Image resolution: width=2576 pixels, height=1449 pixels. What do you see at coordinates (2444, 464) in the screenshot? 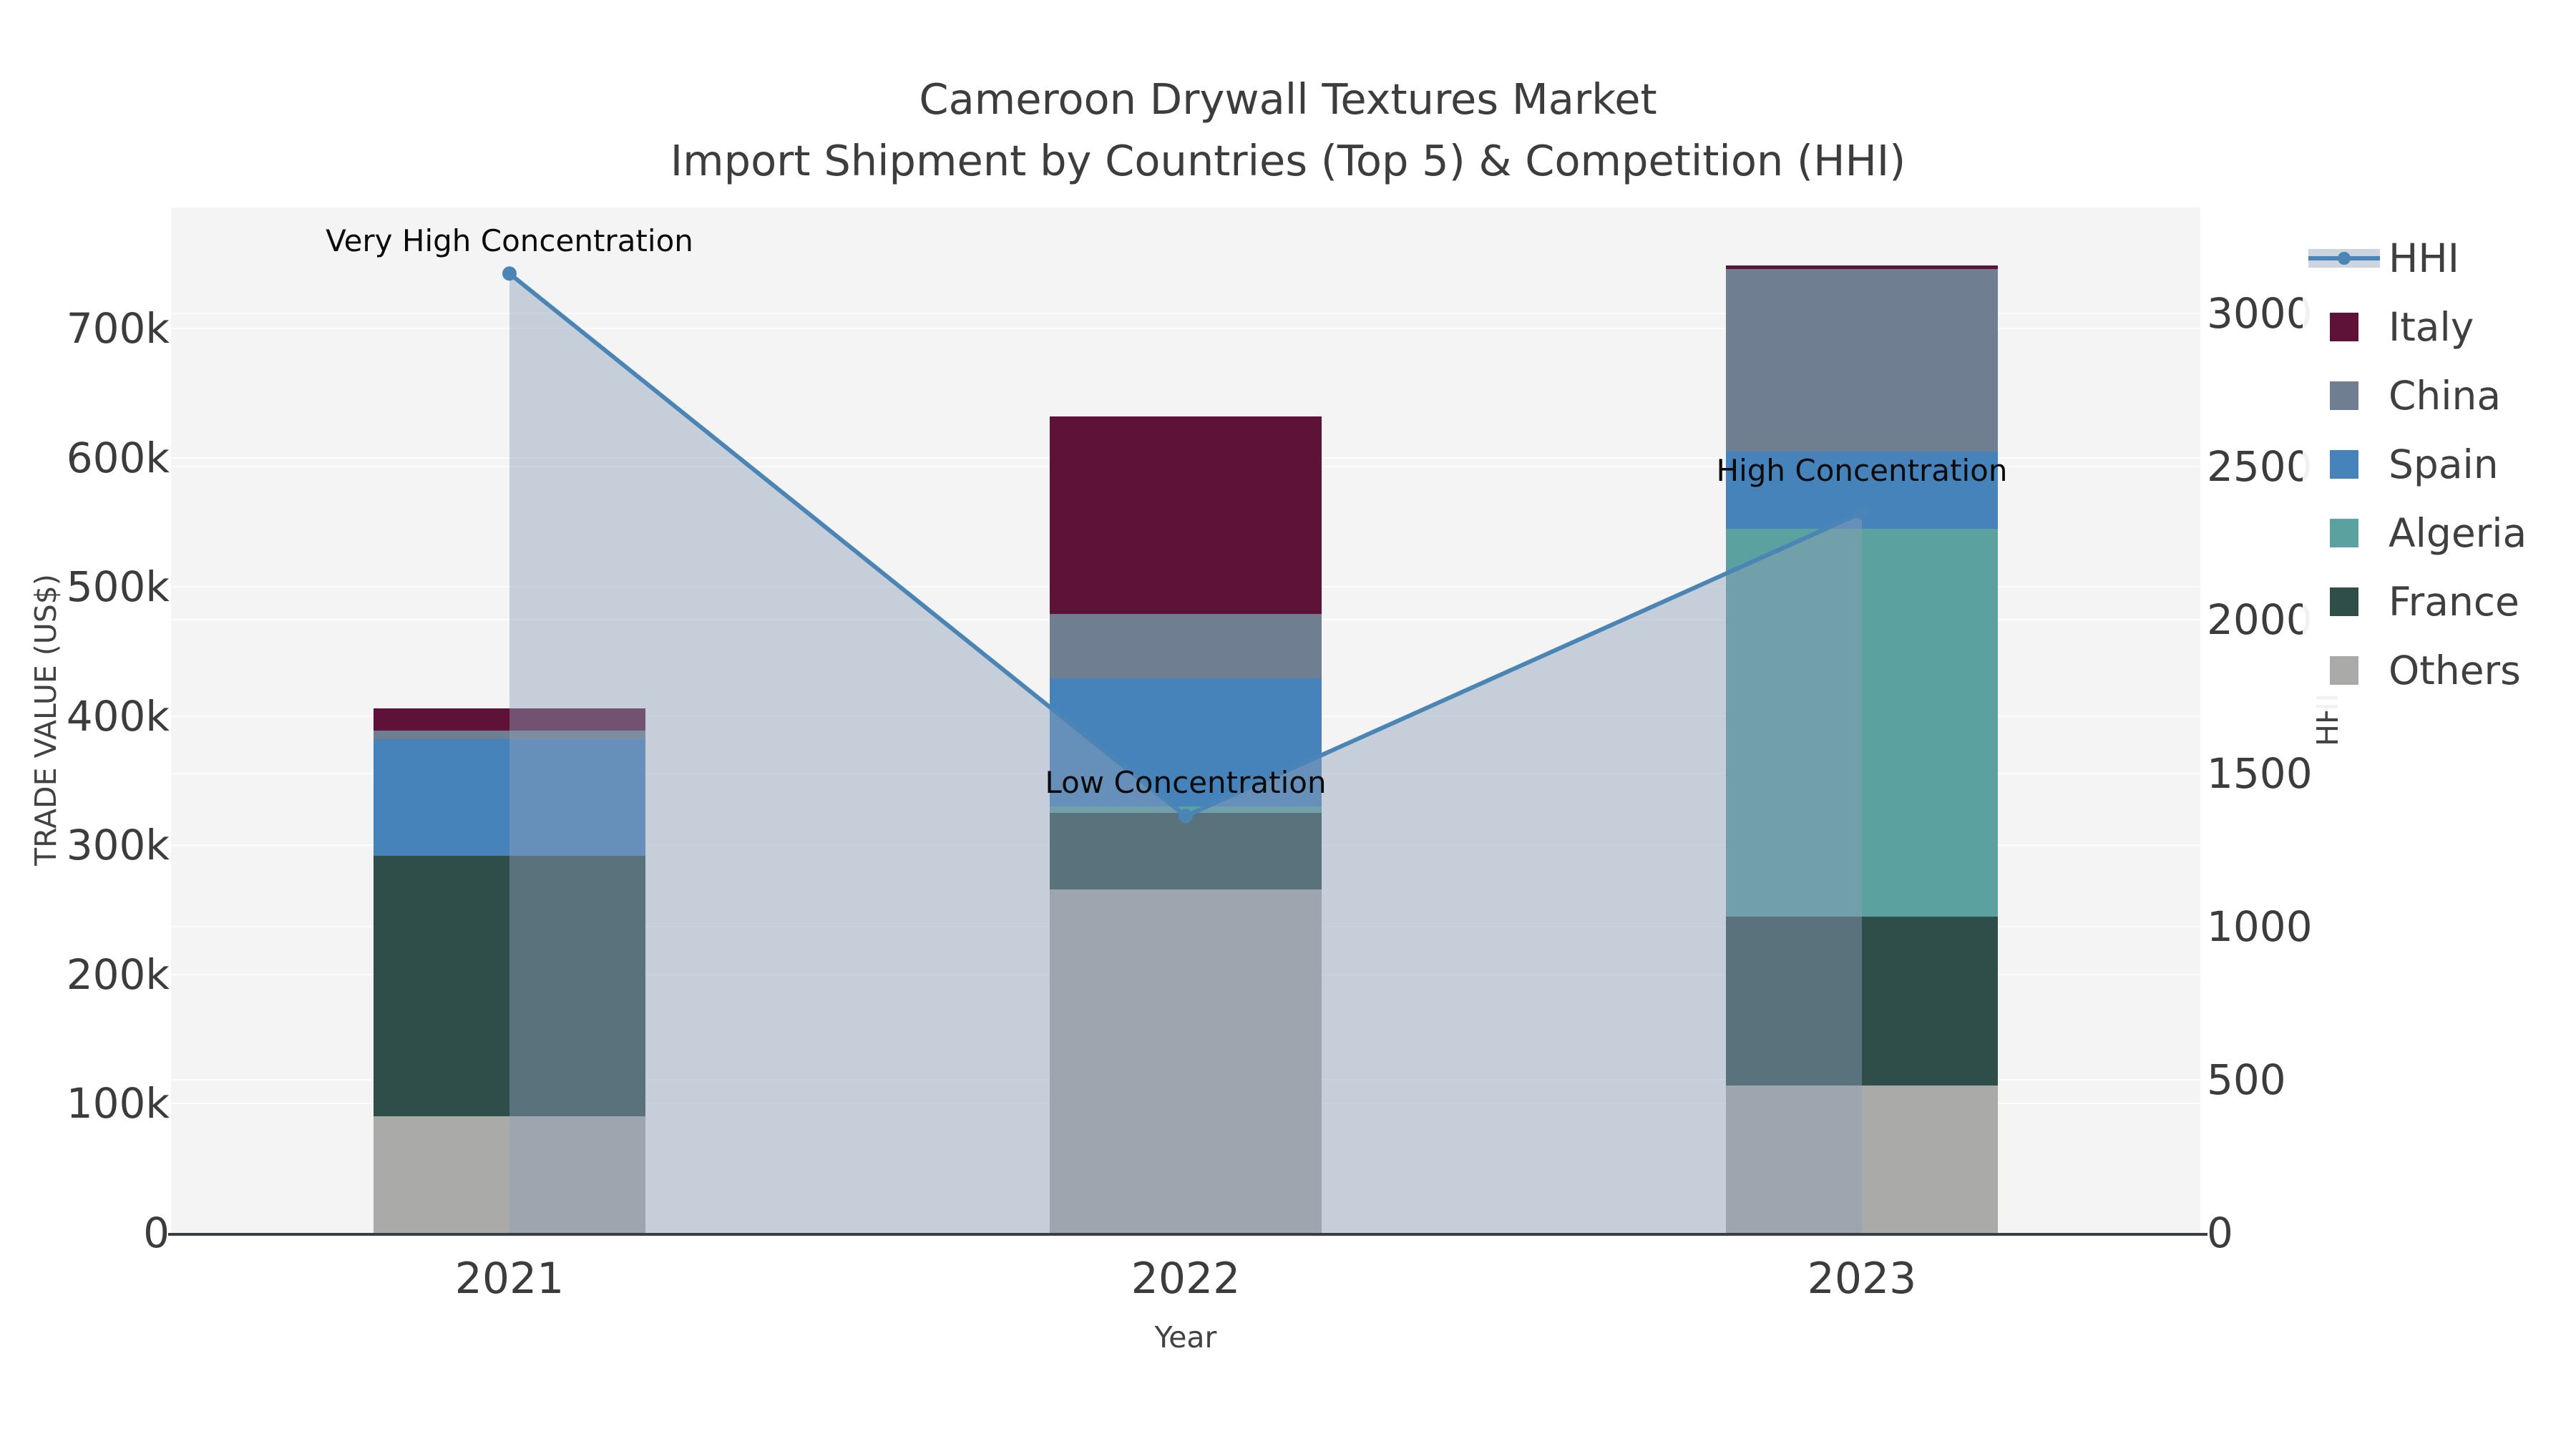
I see `legend-label-spain: Spain` at bounding box center [2444, 464].